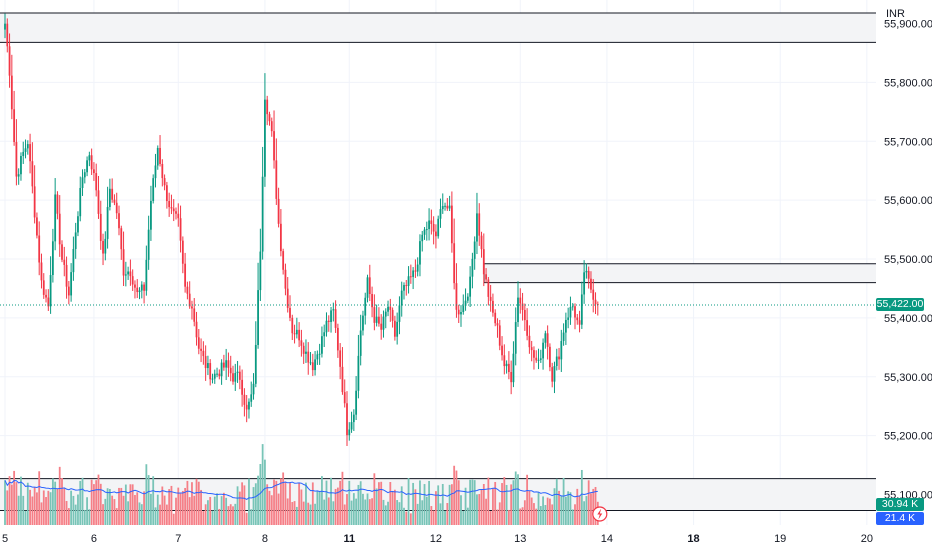 The width and height of the screenshot is (932, 550). I want to click on x-axis: 5 6 7 8 11 12 13 14 18 19 20, so click(437, 539).